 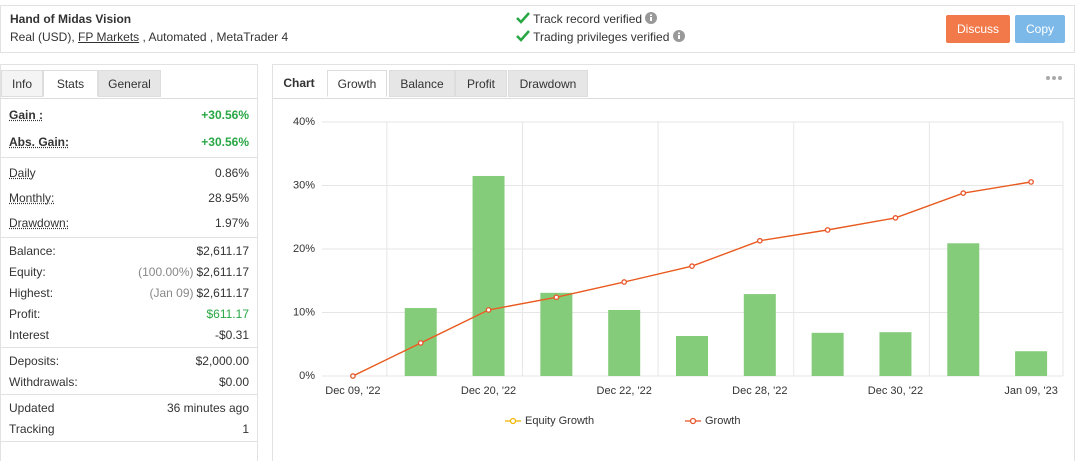 What do you see at coordinates (895, 391) in the screenshot?
I see `x-tick-label: Dec 30, '22` at bounding box center [895, 391].